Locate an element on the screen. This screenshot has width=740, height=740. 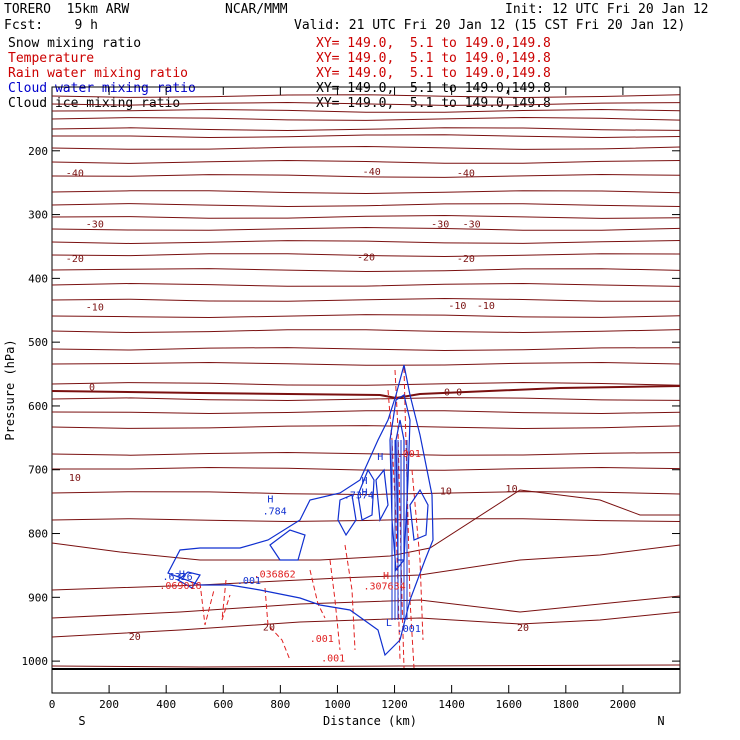
x-tick-label: 200 is located at coordinates (109, 704).